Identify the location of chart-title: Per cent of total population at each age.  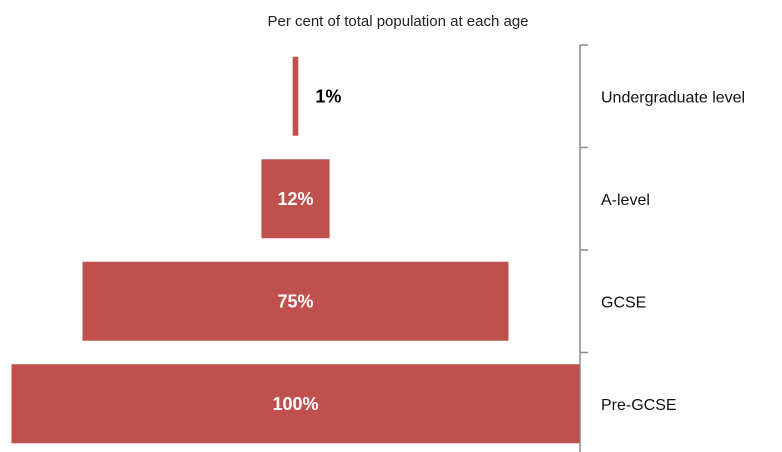
(397, 21).